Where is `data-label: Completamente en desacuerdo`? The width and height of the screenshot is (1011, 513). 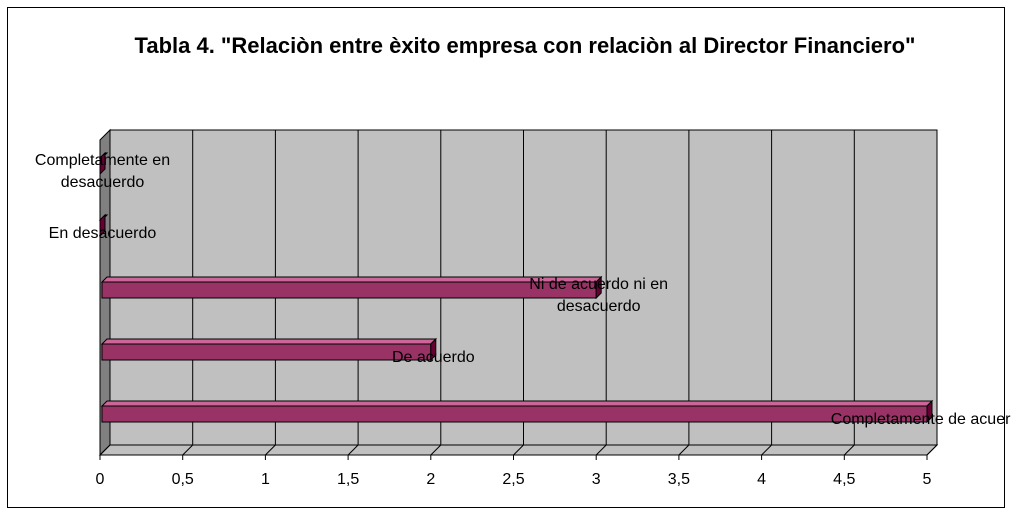 data-label: Completamente en desacuerdo is located at coordinates (102, 171).